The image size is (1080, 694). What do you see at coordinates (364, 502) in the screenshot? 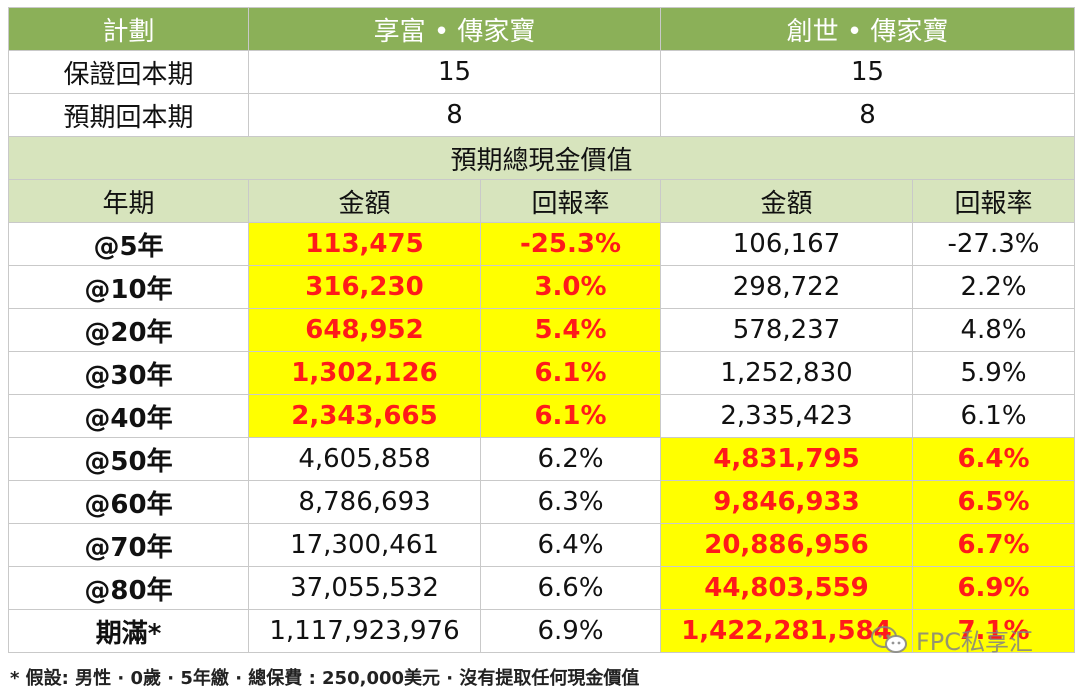
I see `amount-a-cell: 8,786,693` at bounding box center [364, 502].